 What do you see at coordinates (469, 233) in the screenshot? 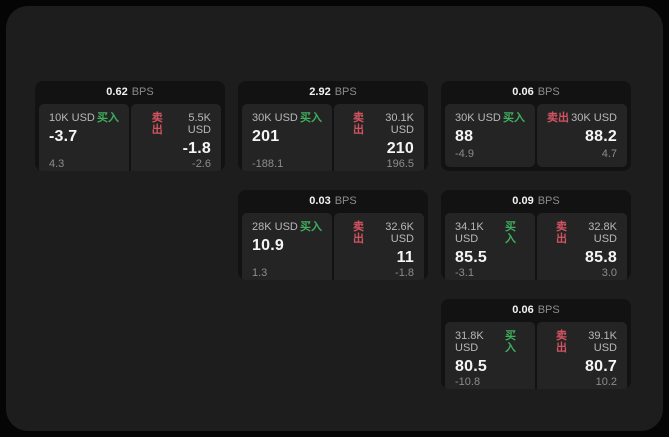
I see `buy-amount: 34.1K USD` at bounding box center [469, 233].